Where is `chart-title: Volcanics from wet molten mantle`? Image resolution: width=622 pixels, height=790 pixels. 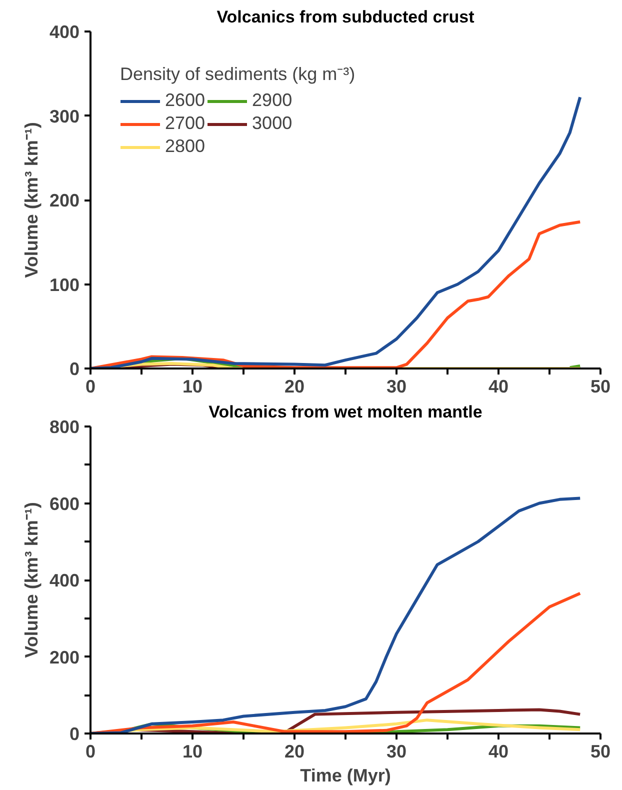 chart-title: Volcanics from wet molten mantle is located at coordinates (345, 412).